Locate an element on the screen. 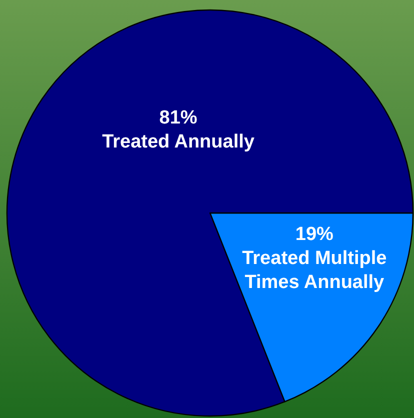 Image resolution: width=414 pixels, height=418 pixels. data-label: 81% is located at coordinates (178, 117).